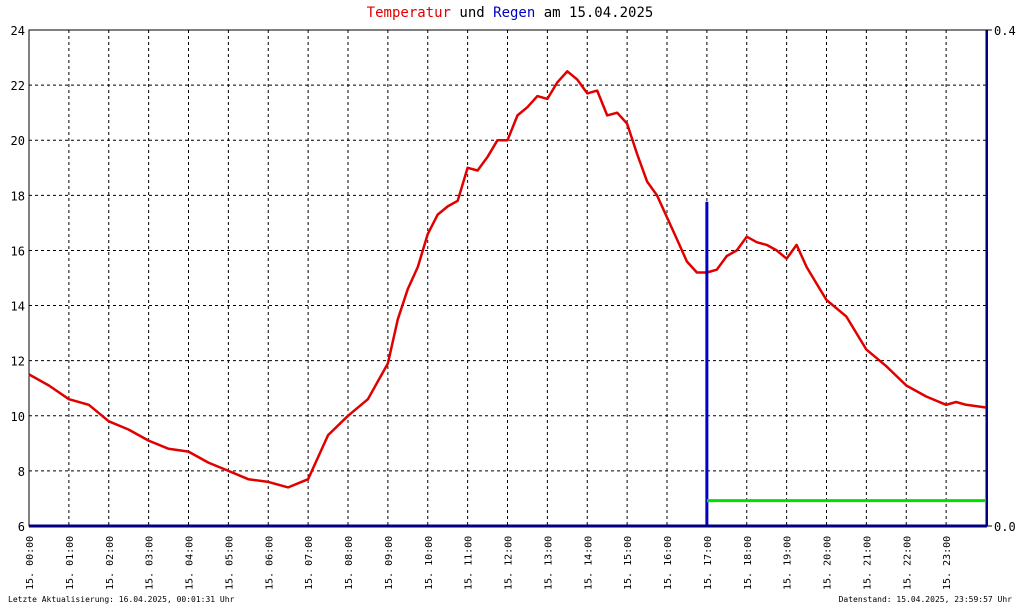  I want to click on title-temperature: Temperatur, so click(408, 13).